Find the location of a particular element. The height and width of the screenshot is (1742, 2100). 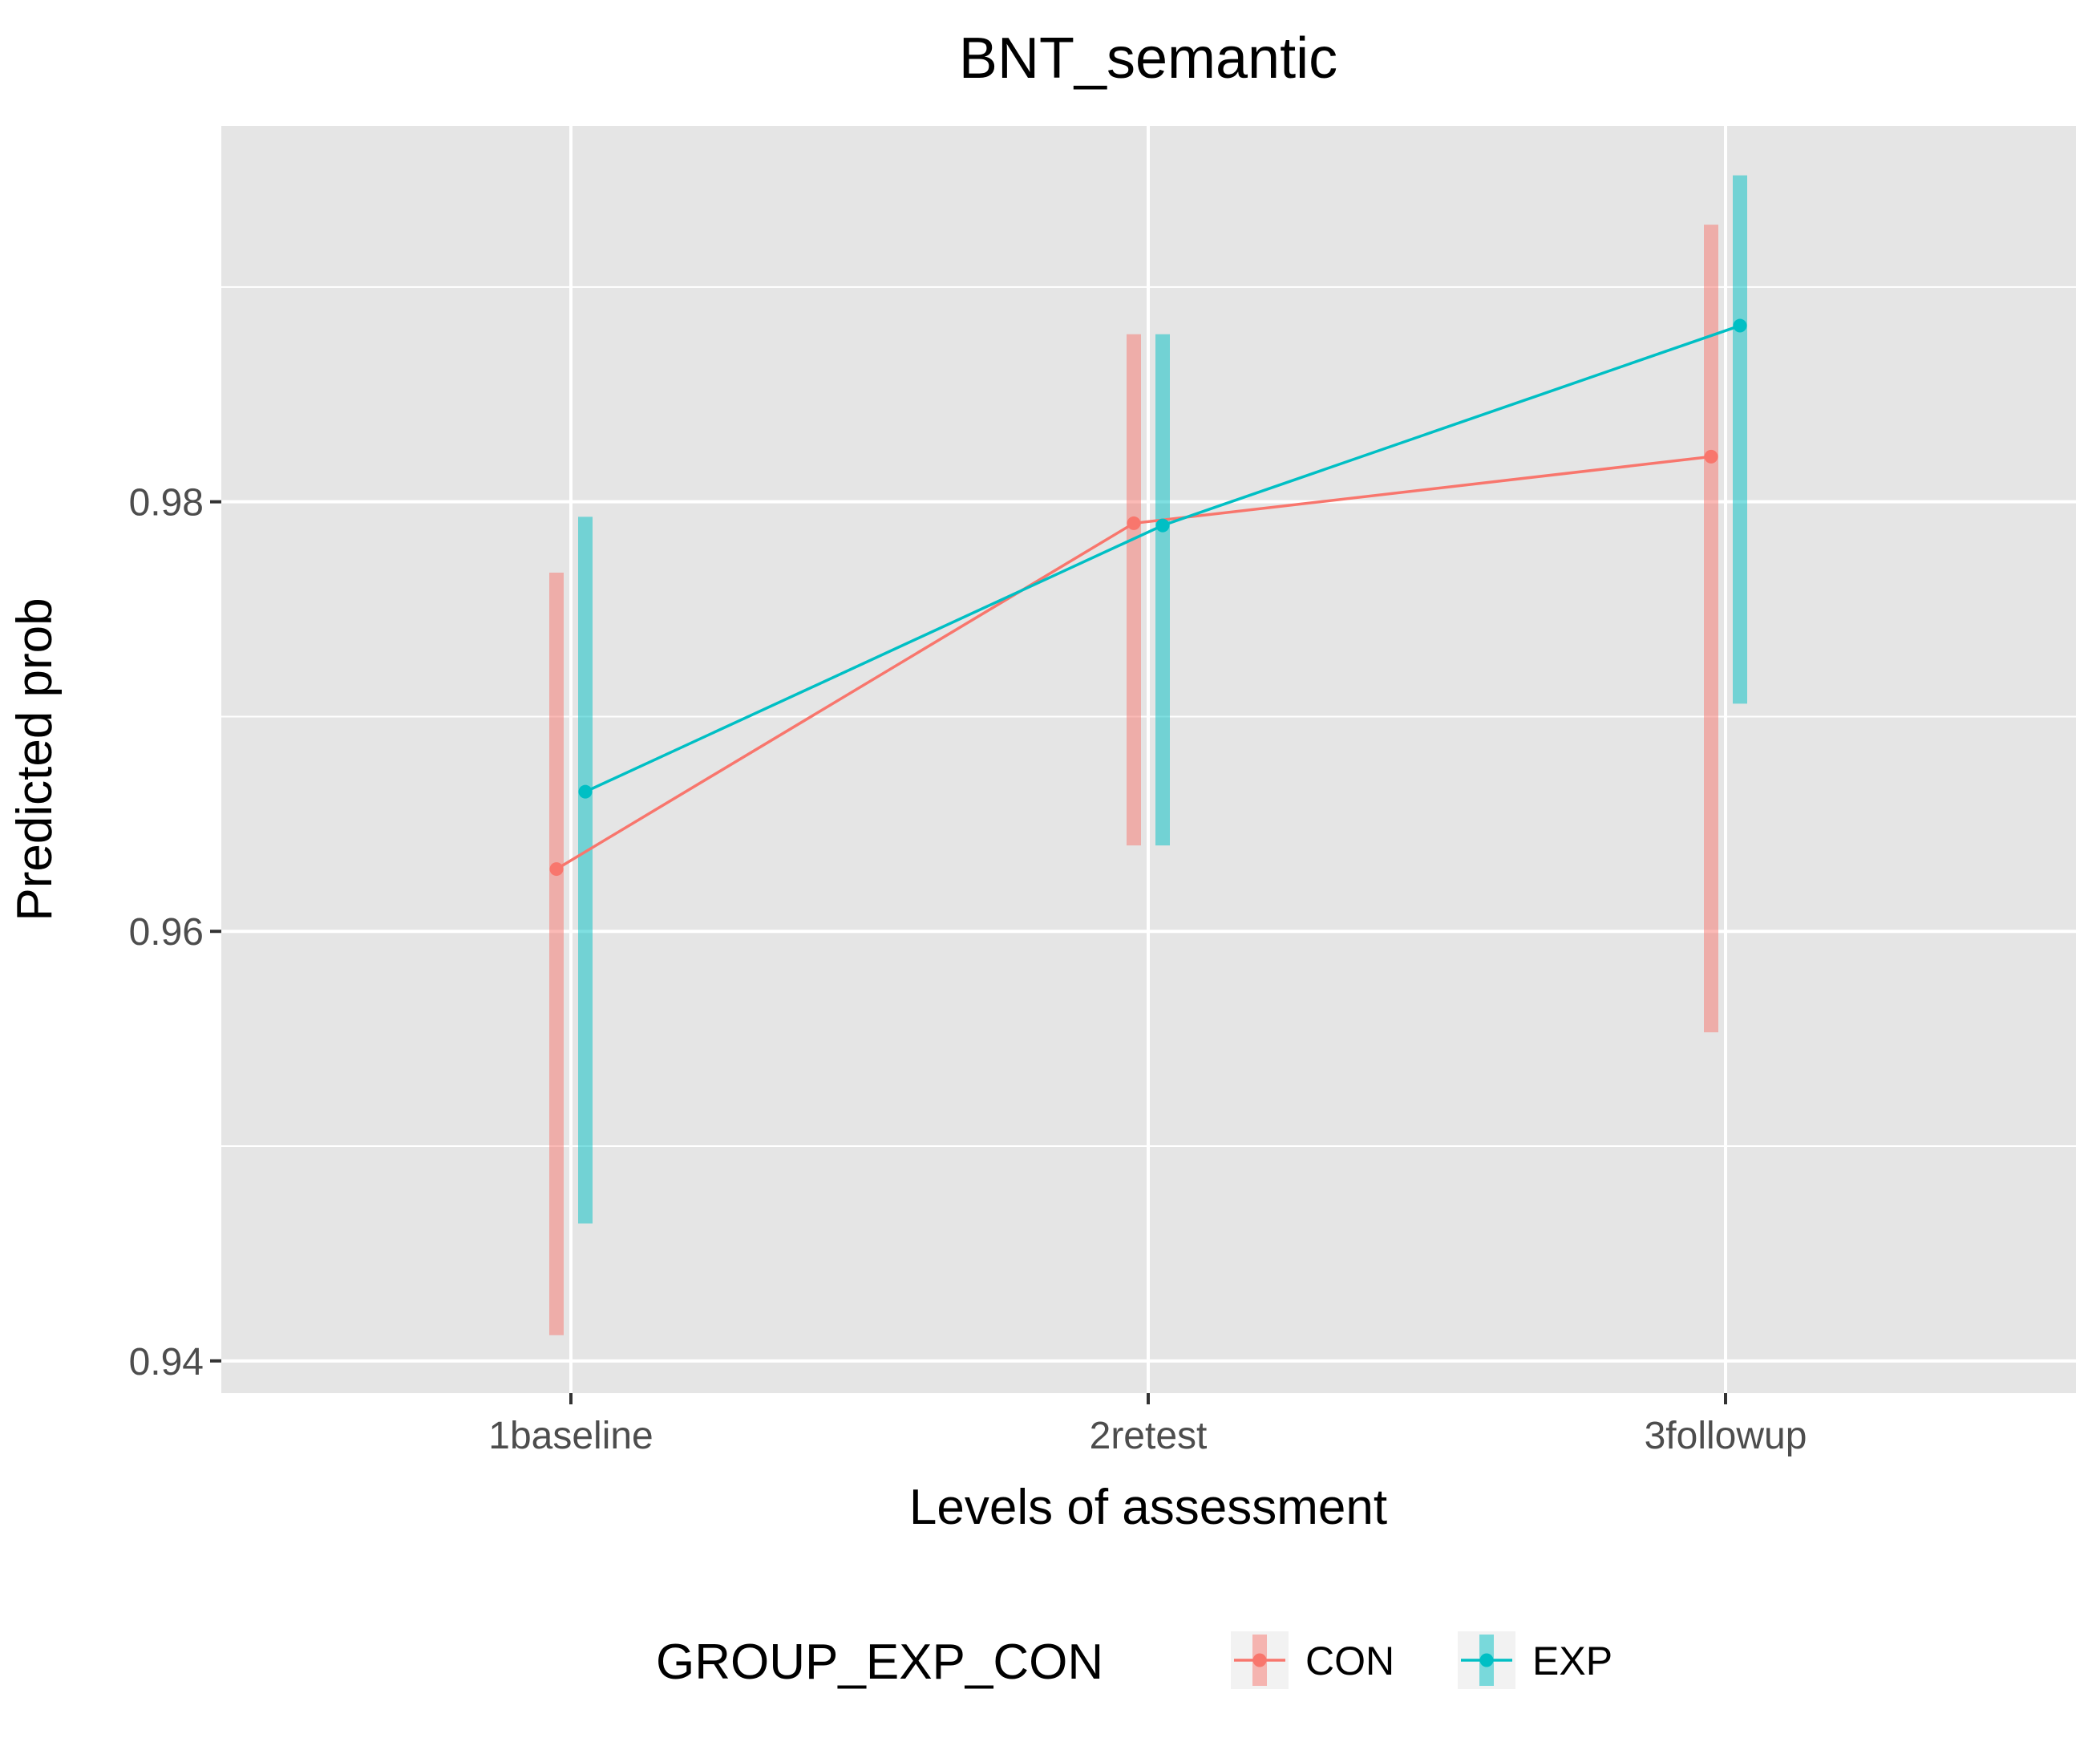

legend: GROUP_EXP_CON CON EXP is located at coordinates (1134, 1660).